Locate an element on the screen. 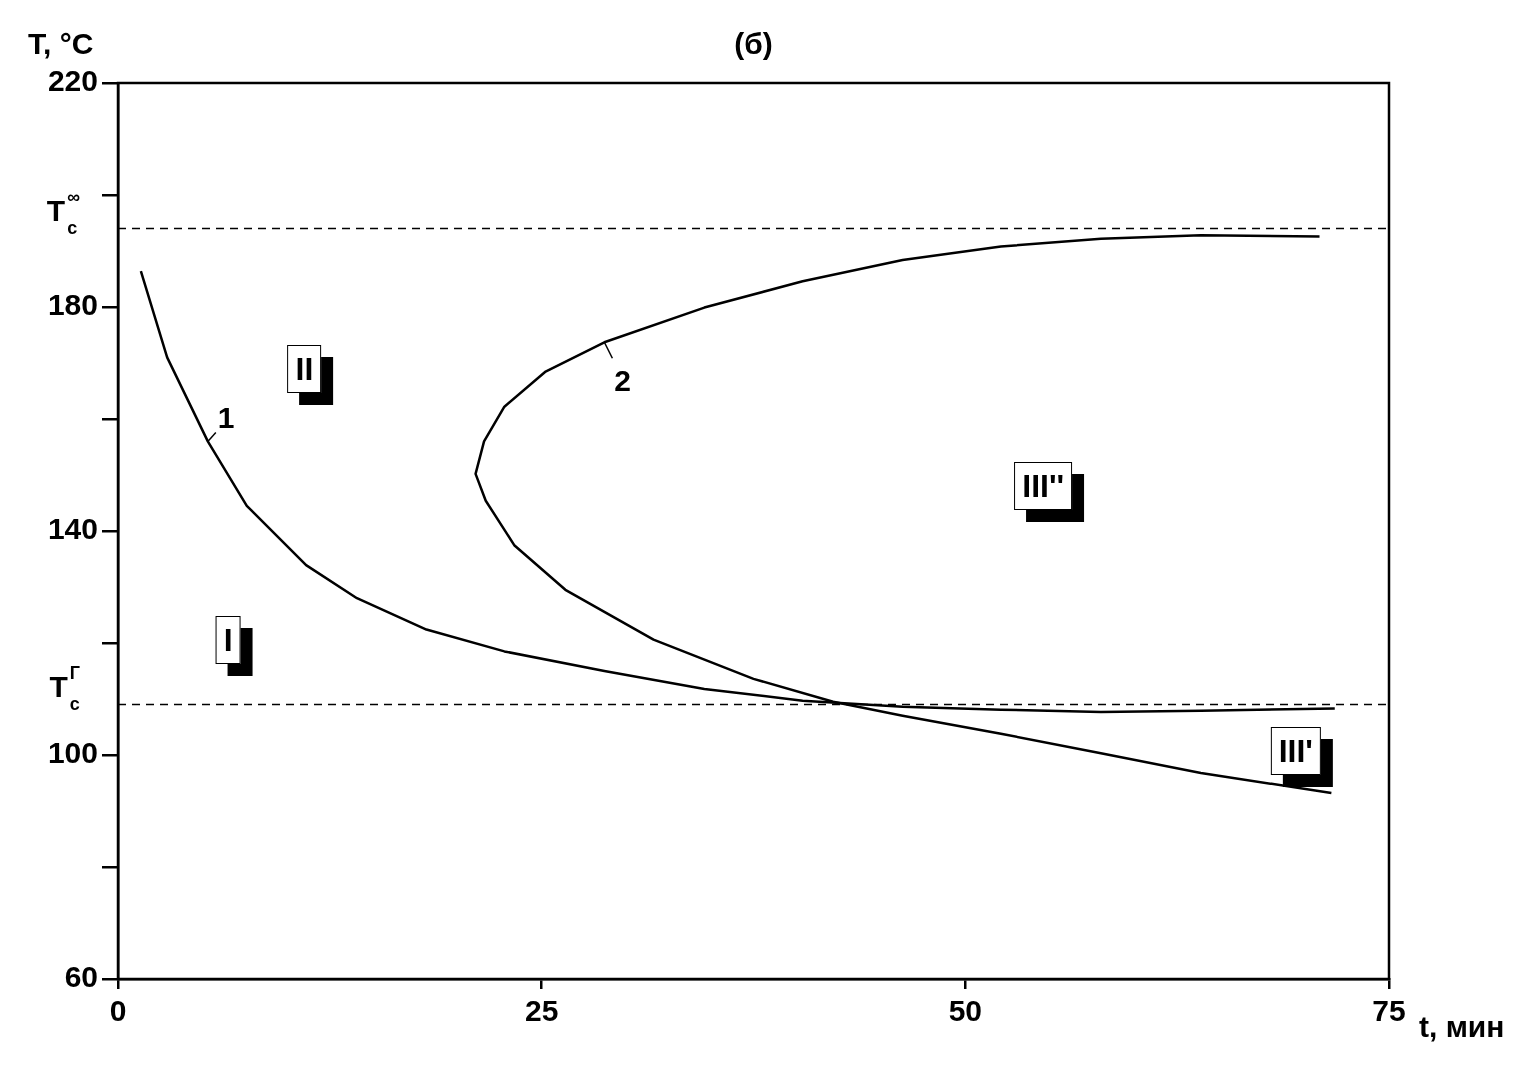 This screenshot has height=1065, width=1537. y-axis-title: T, °C is located at coordinates (61, 43).